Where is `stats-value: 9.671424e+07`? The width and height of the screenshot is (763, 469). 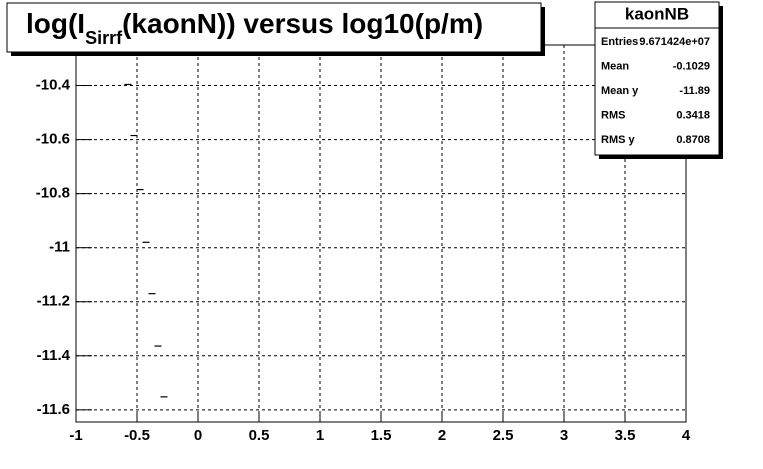
stats-value: 9.671424e+07 is located at coordinates (674, 42).